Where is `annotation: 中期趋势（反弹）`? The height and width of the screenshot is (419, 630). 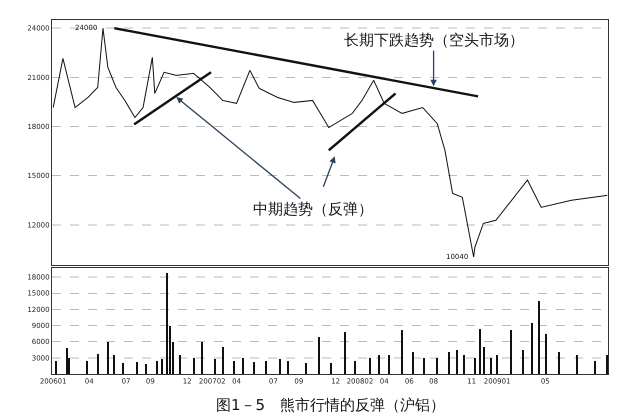
annotation: 中期趋势（反弹） is located at coordinates (313, 209).